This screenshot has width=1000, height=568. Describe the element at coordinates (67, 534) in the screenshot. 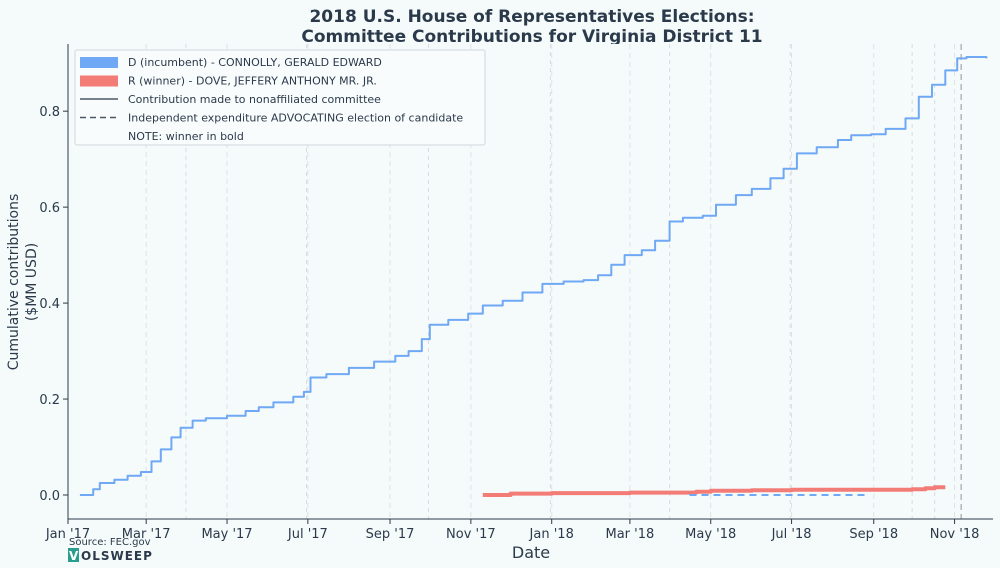

I see `x-tick-label-0: Jan '17` at that location.